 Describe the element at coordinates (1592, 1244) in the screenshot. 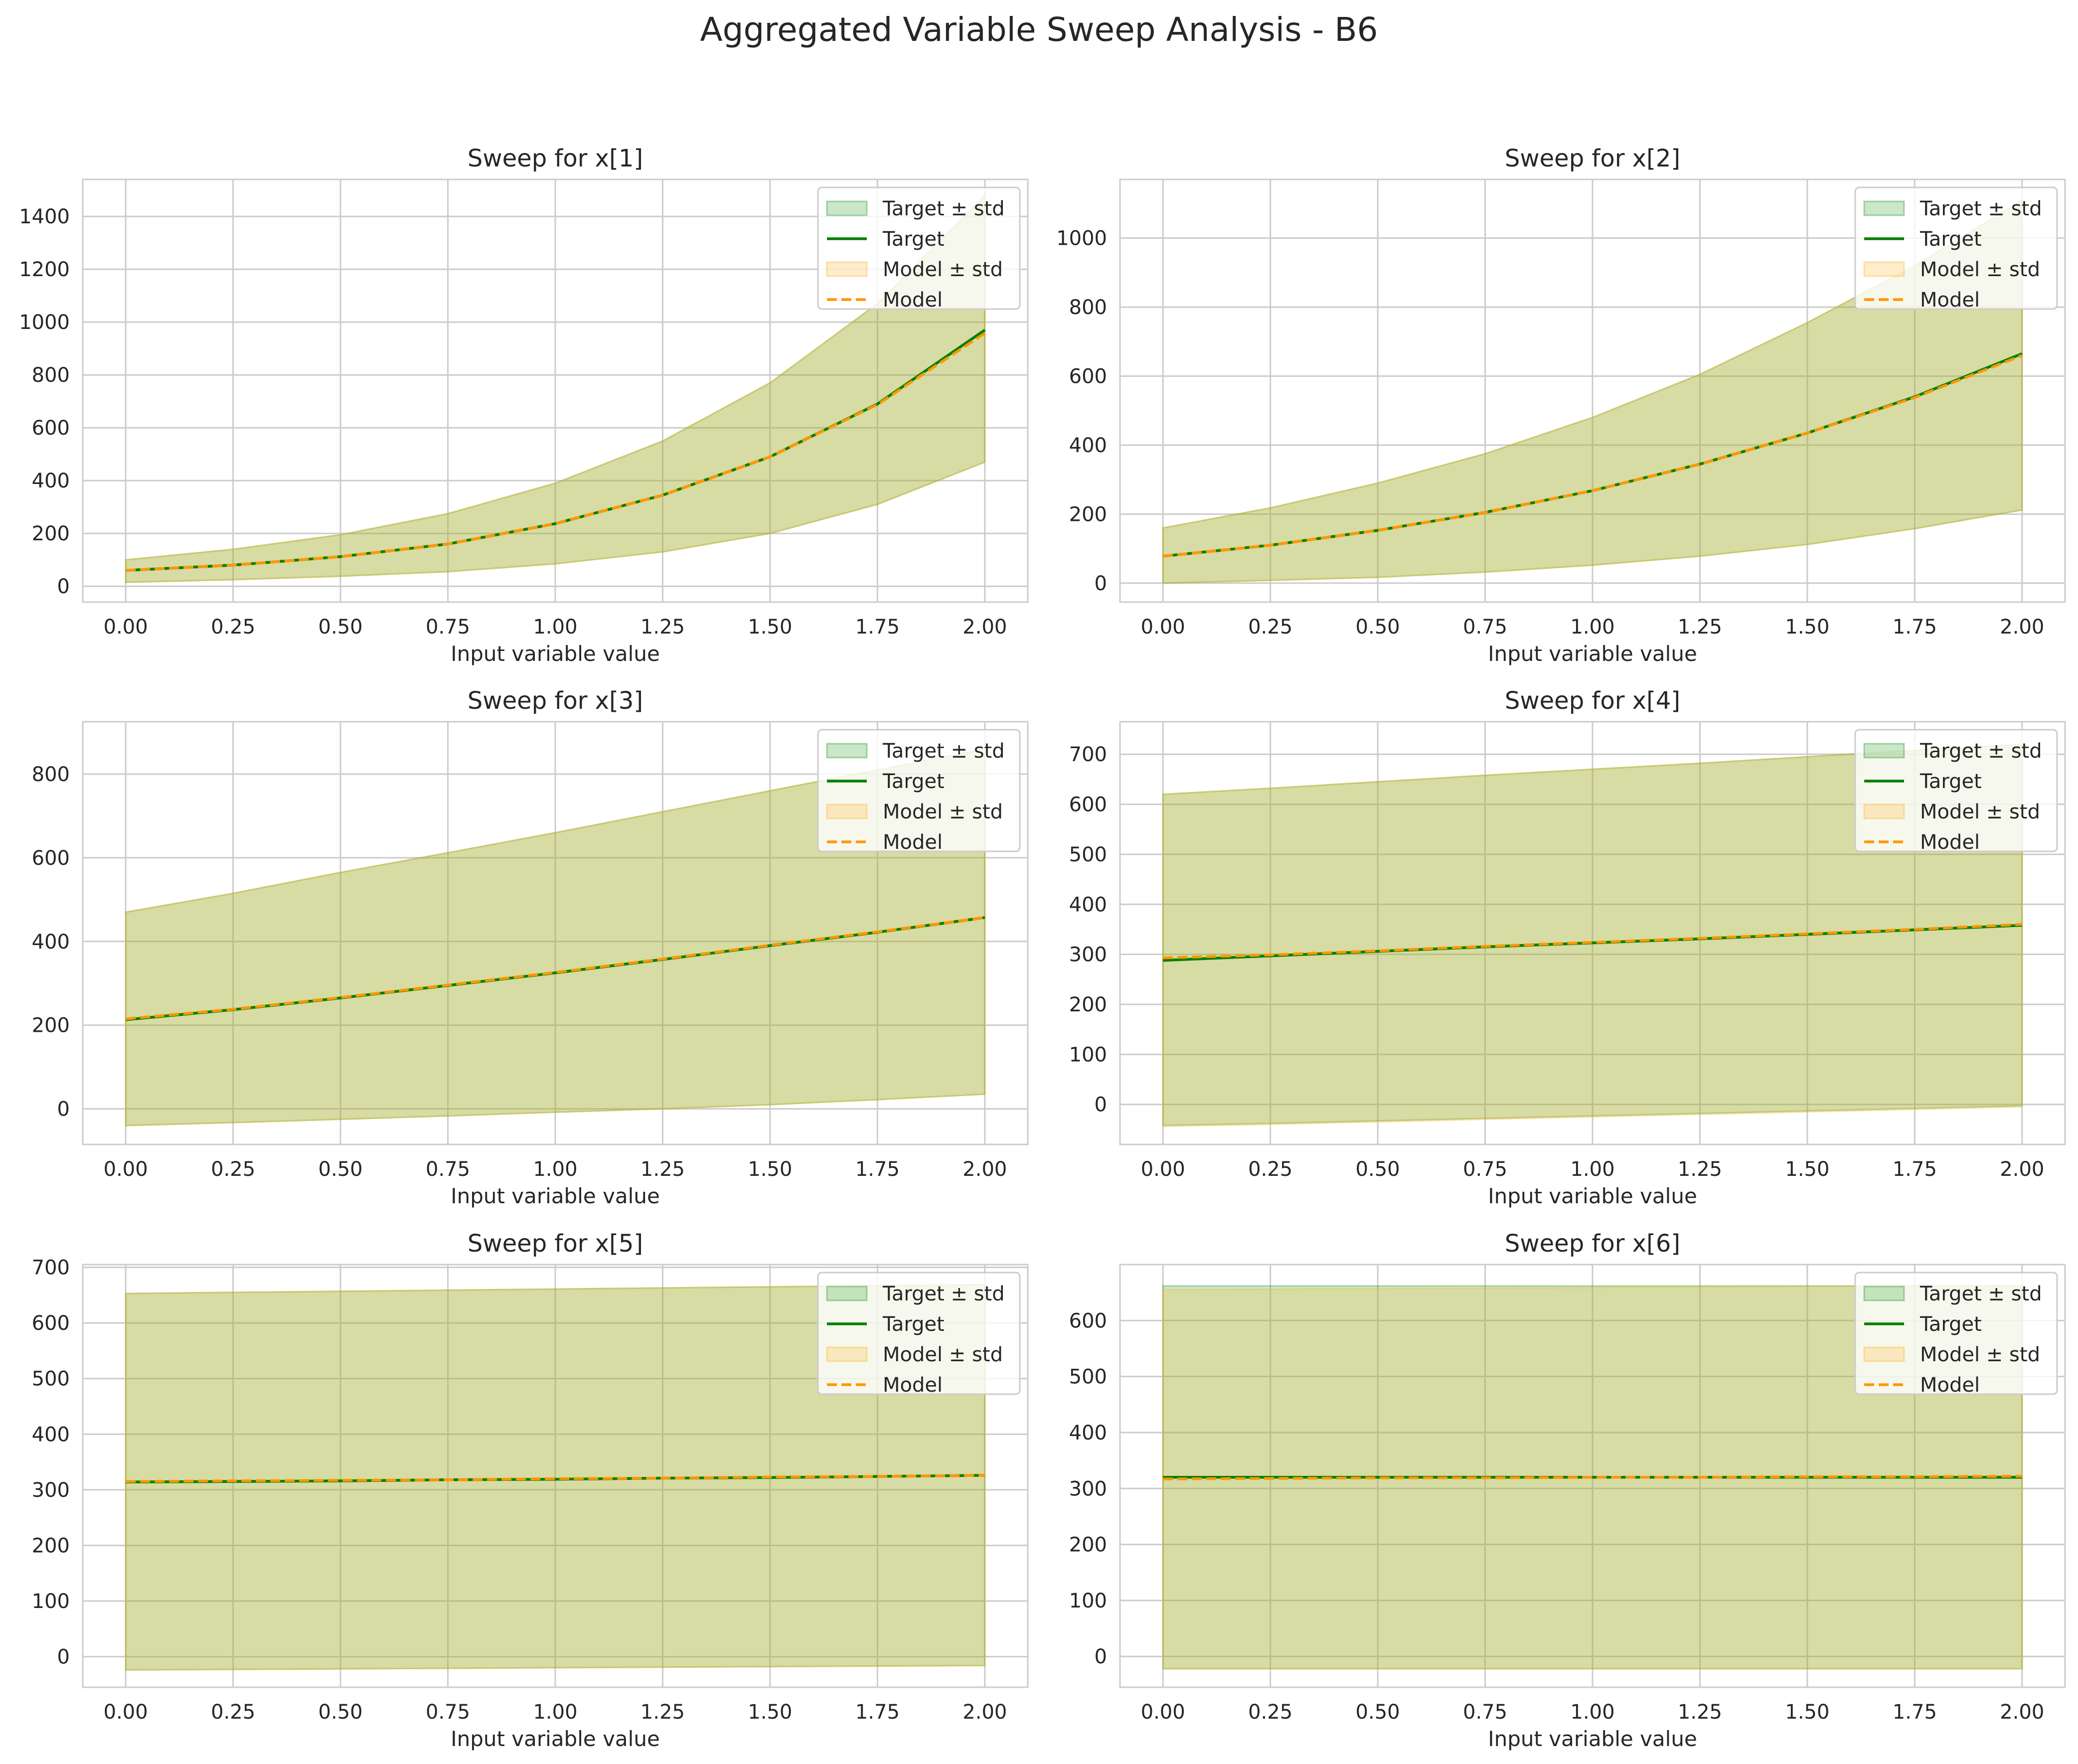

I see `subplot-title: Sweep for x[6]` at that location.